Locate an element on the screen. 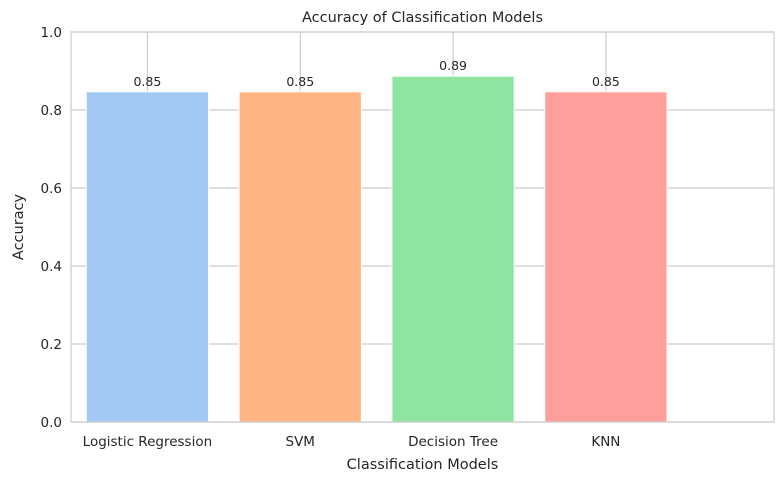 This screenshot has width=784, height=488. y-tick-labels: 0.0 0.2 0.4 0.6 0.8 1.0 is located at coordinates (51, 228).